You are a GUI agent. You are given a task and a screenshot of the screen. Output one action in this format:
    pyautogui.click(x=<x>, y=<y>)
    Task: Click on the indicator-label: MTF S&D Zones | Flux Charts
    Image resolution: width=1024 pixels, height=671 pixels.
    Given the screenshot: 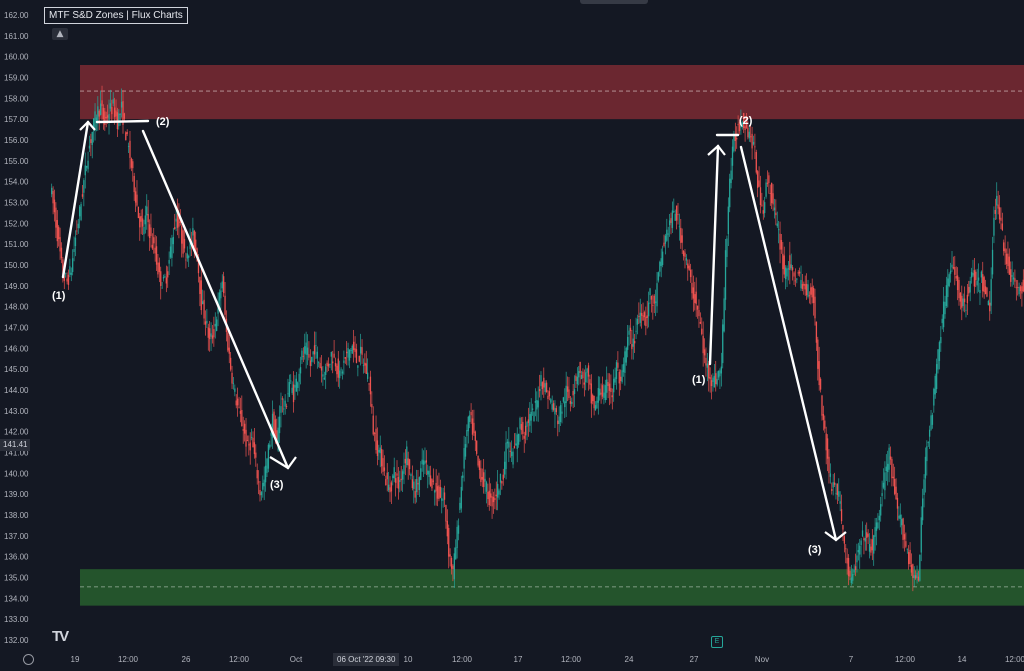 What is the action you would take?
    pyautogui.click(x=116, y=15)
    